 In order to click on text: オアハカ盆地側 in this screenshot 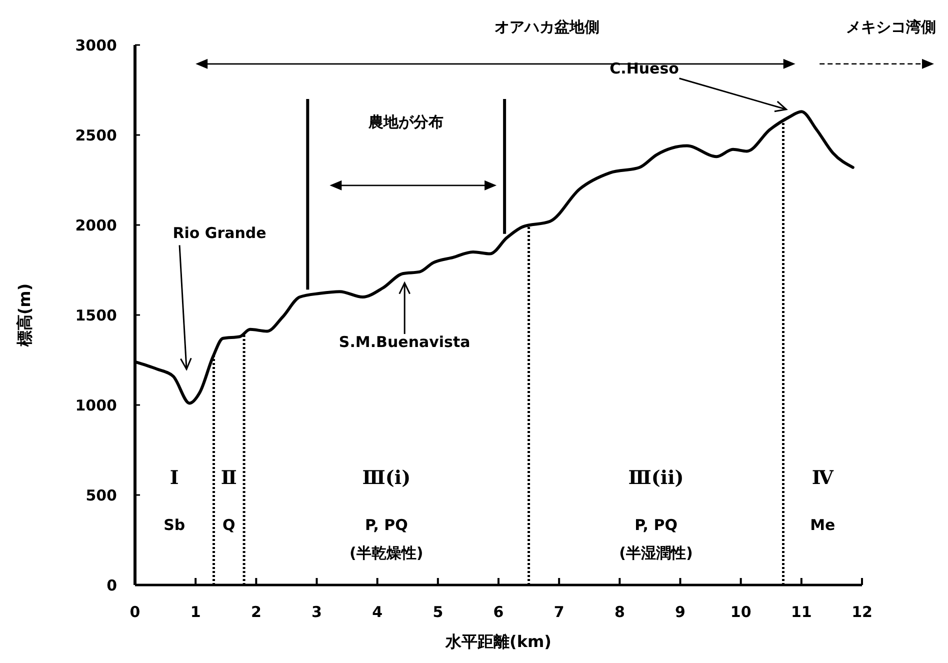, I will do `click(547, 27)`.